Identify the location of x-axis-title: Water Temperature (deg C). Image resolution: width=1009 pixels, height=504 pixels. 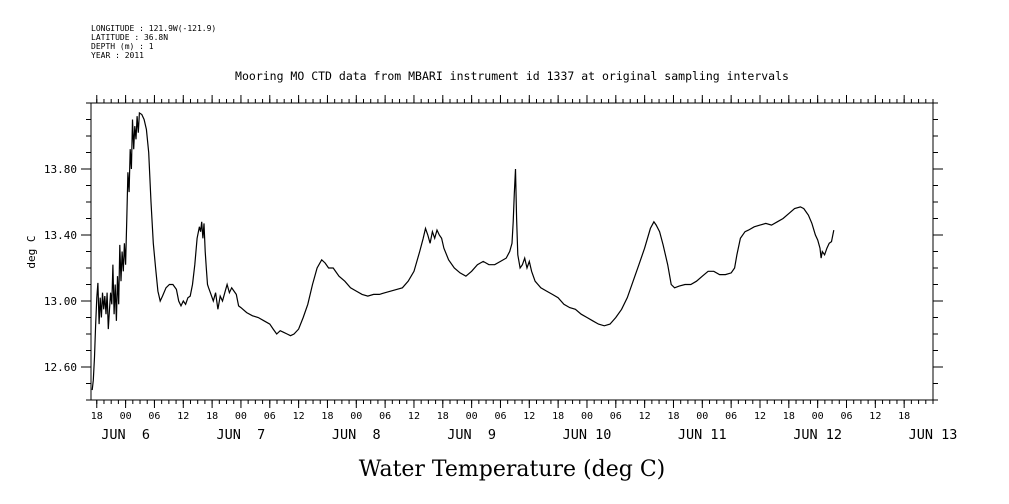
(512, 469).